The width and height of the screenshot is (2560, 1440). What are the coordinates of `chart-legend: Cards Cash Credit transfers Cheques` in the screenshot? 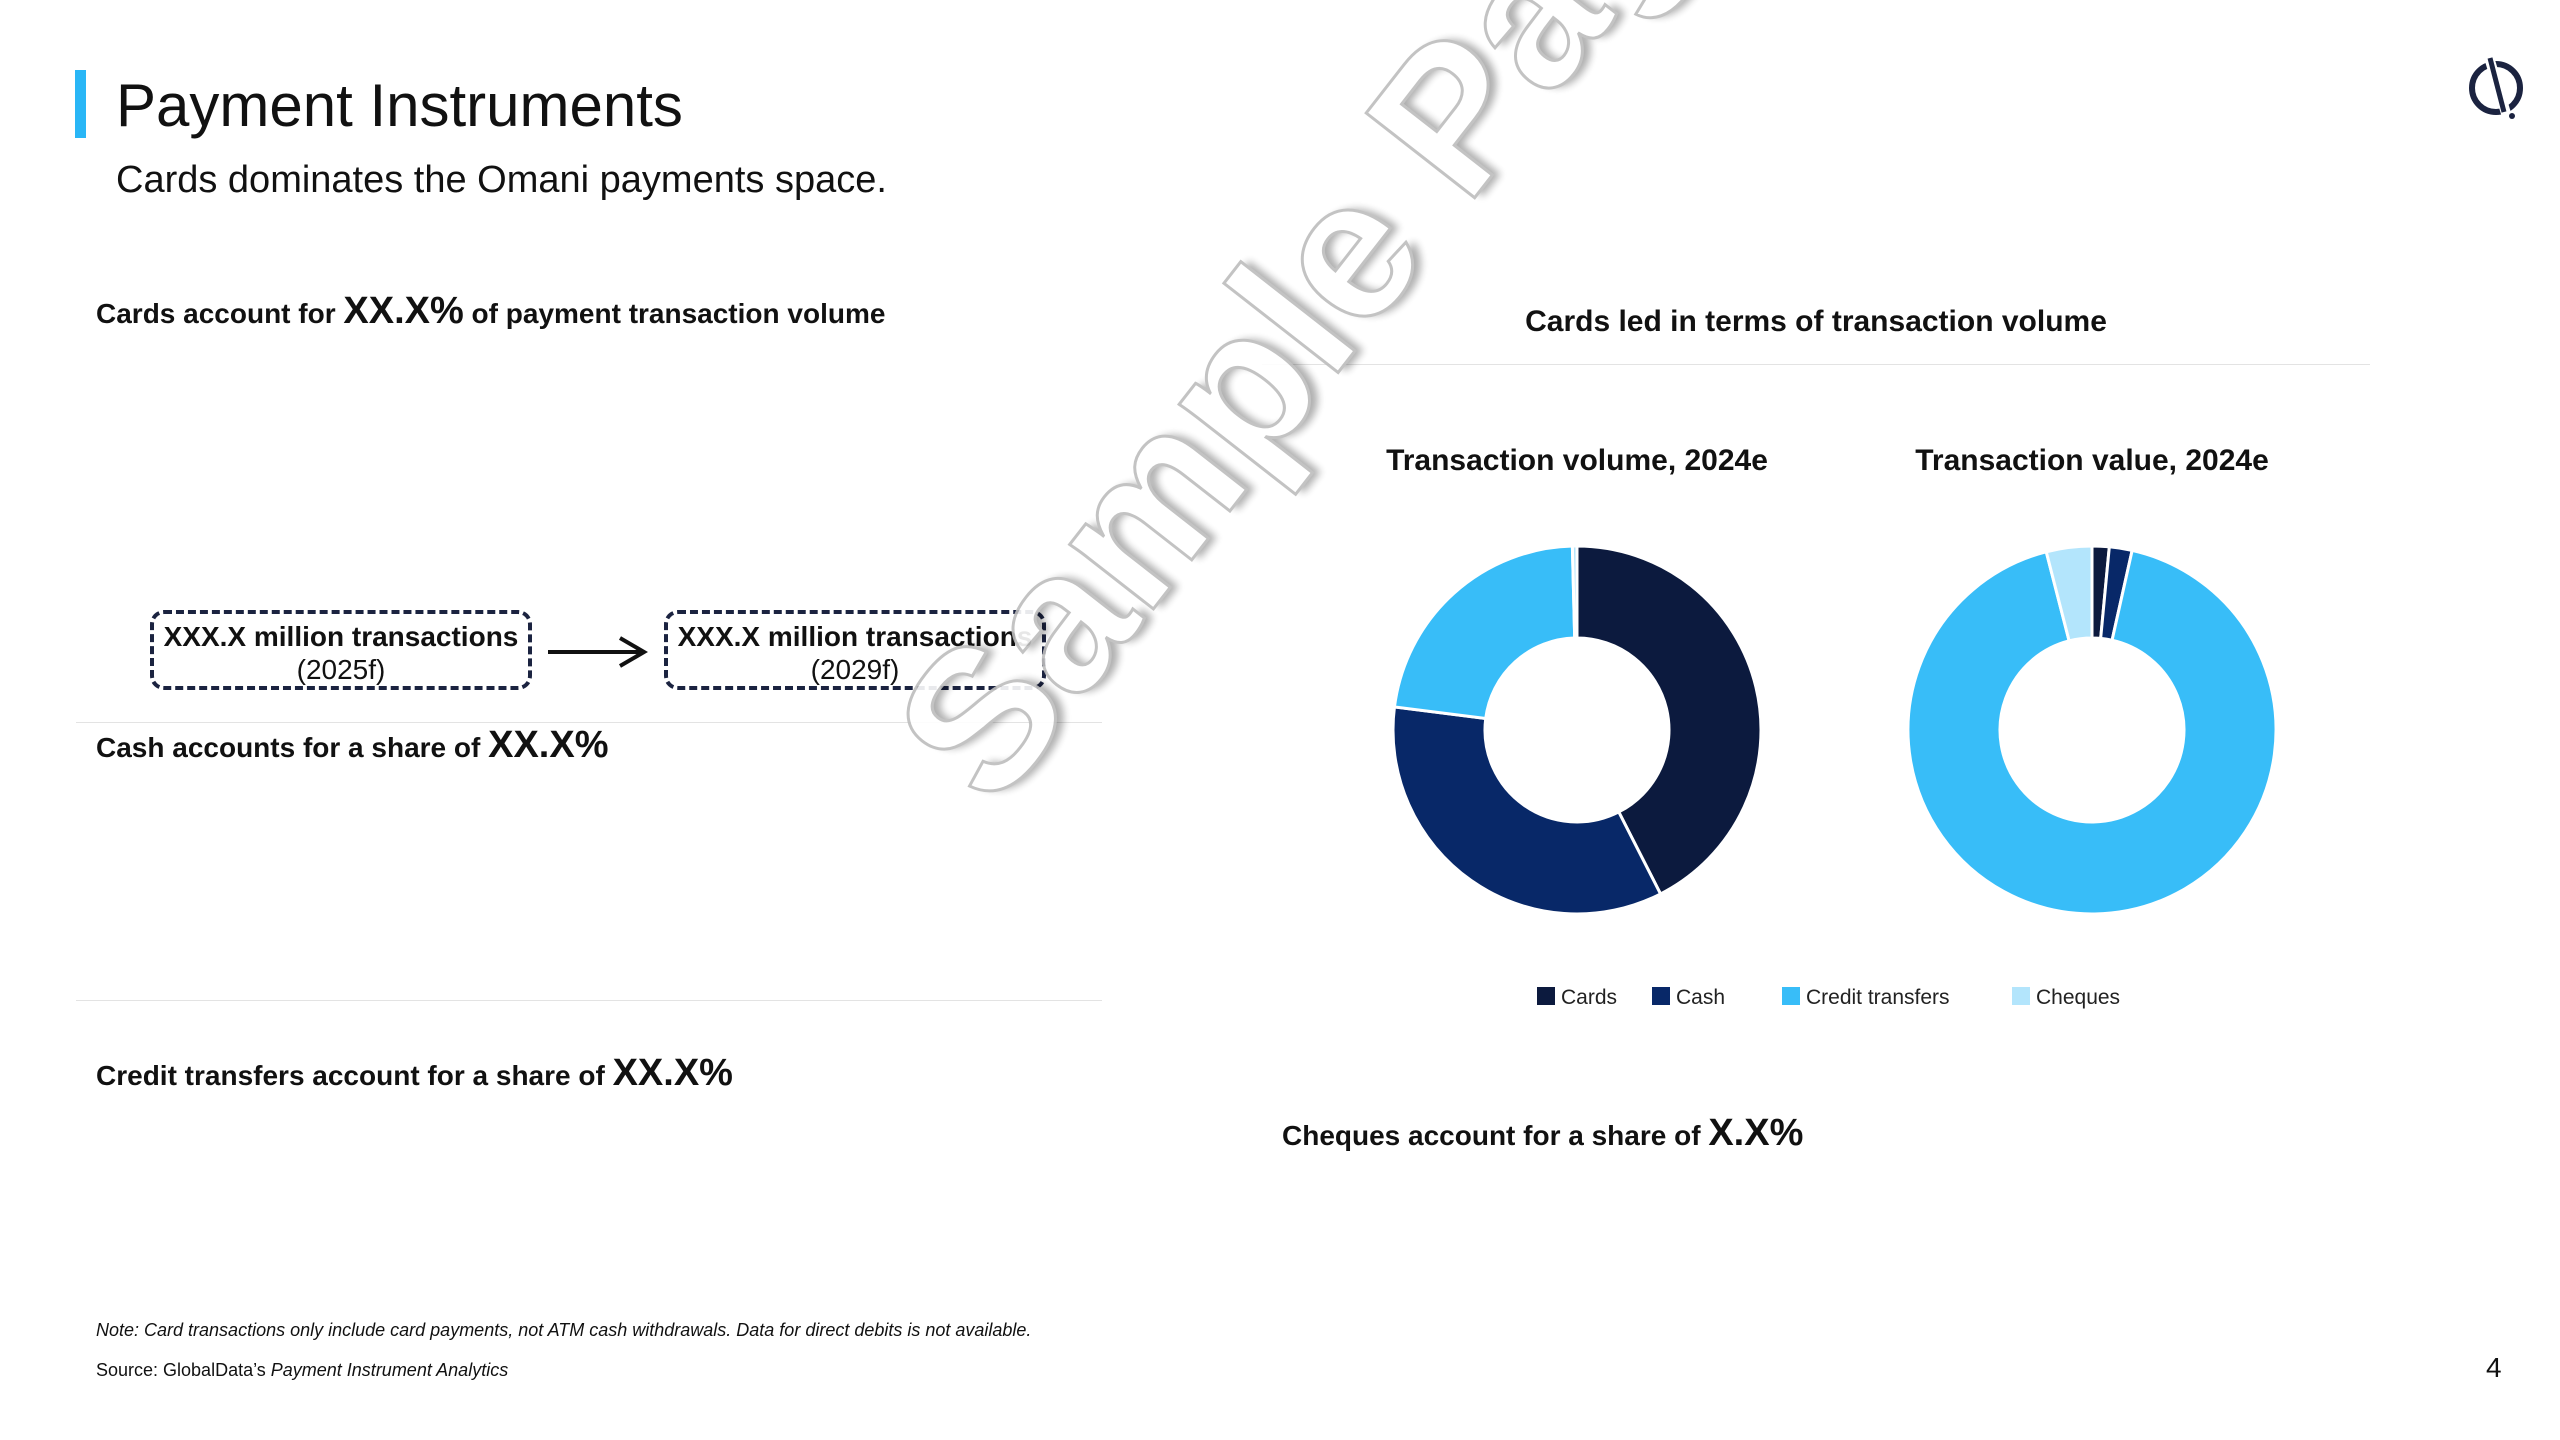 It's located at (1828, 997).